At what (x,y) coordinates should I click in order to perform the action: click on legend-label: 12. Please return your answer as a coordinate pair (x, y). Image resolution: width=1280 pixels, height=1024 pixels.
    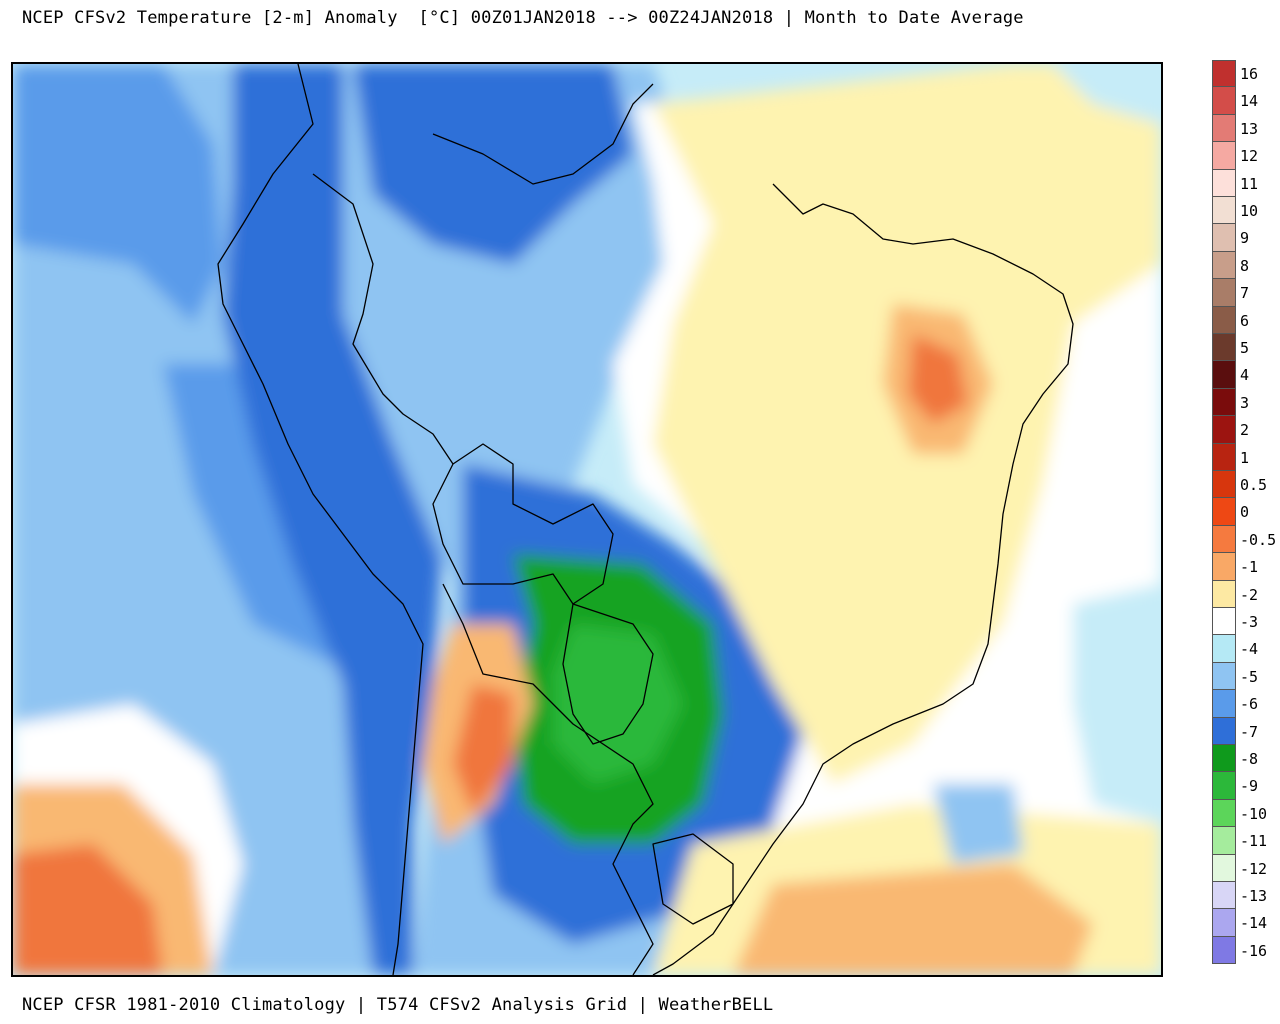
    Looking at the image, I should click on (1249, 156).